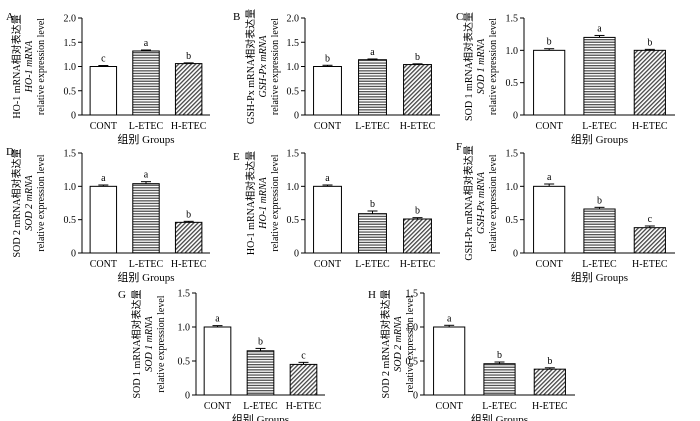  What do you see at coordinates (303, 355) in the screenshot?
I see `significance-letter: c` at bounding box center [303, 355].